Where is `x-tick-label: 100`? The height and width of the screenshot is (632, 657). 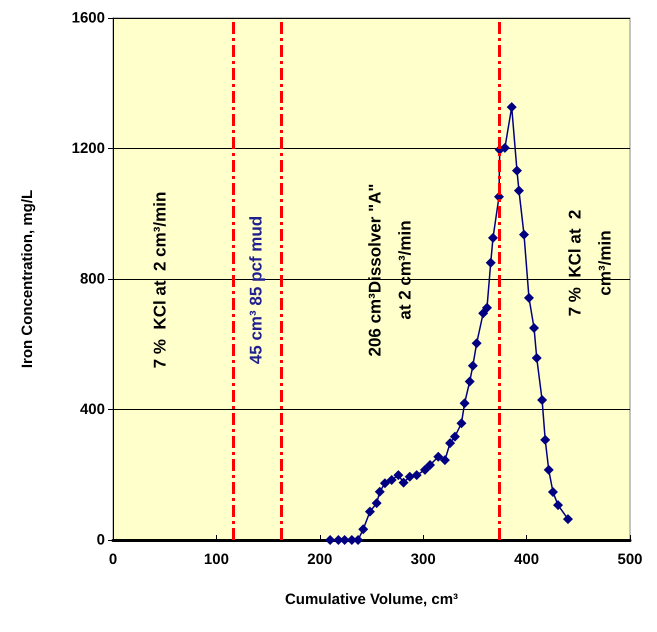
x-tick-label: 100 is located at coordinates (216, 559).